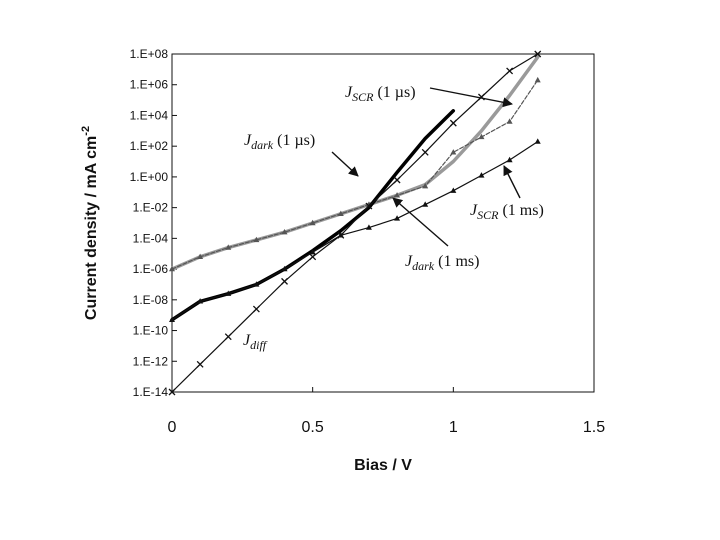 This screenshot has width=720, height=540. What do you see at coordinates (262, 145) in the screenshot?
I see `annotation-jdark_1us-subscript: dark` at bounding box center [262, 145].